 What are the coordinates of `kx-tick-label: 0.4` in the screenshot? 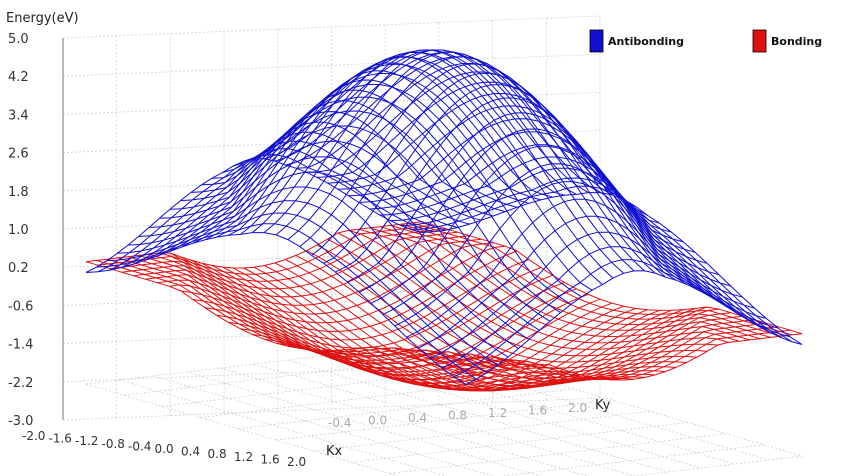 It's located at (190, 452).